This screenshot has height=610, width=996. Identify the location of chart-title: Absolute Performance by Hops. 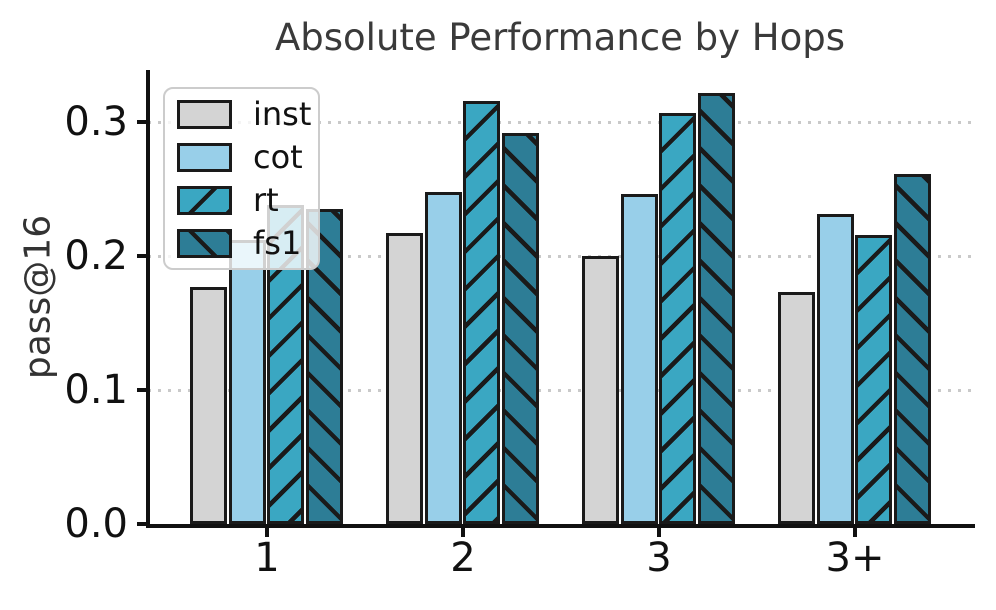
(560, 37).